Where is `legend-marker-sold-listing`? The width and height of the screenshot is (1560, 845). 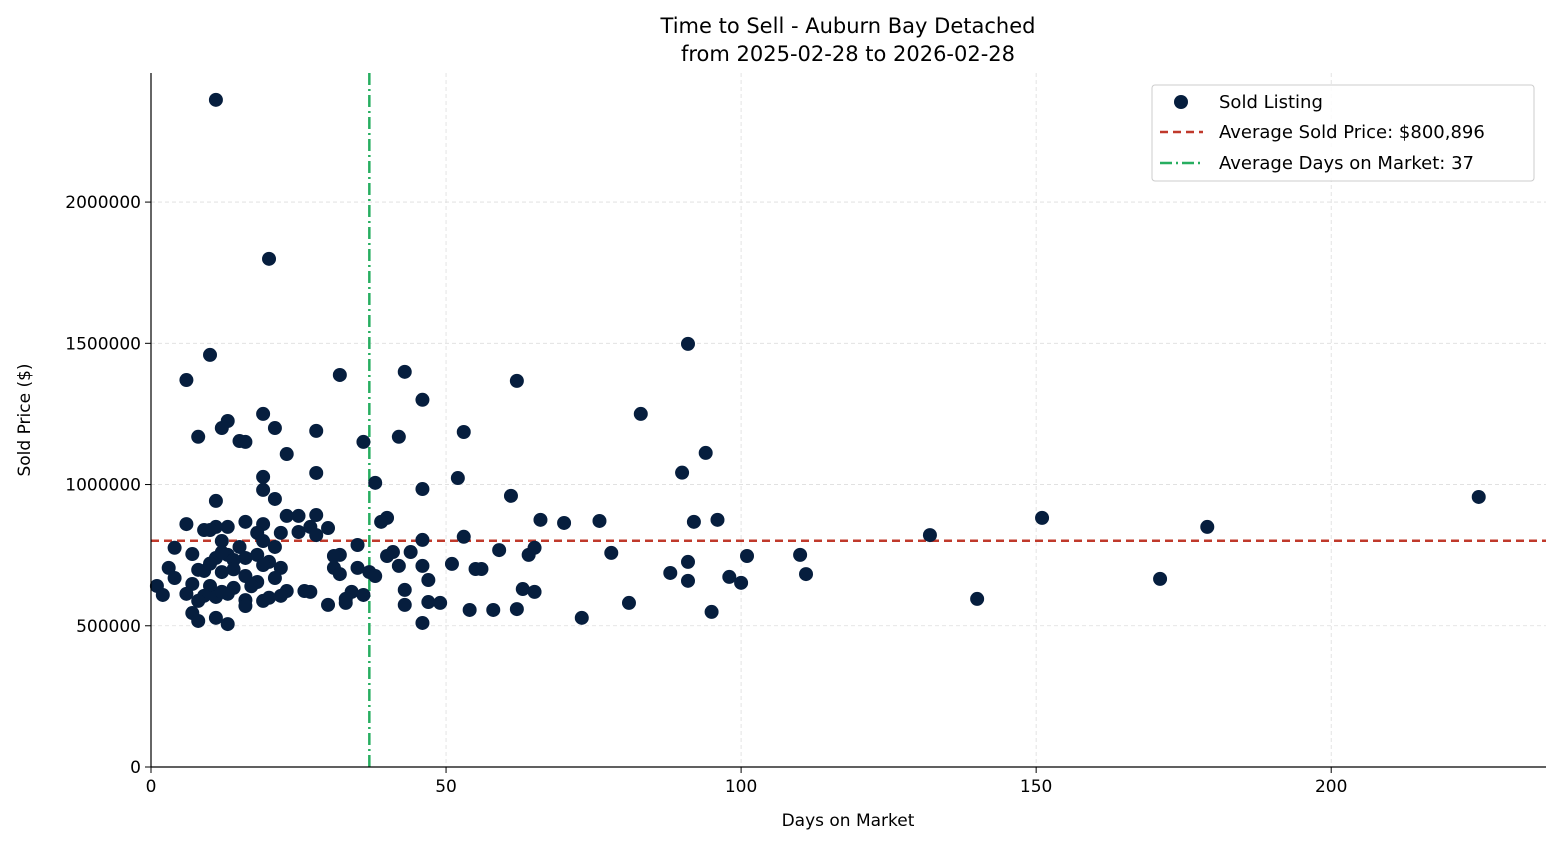 legend-marker-sold-listing is located at coordinates (1181, 102).